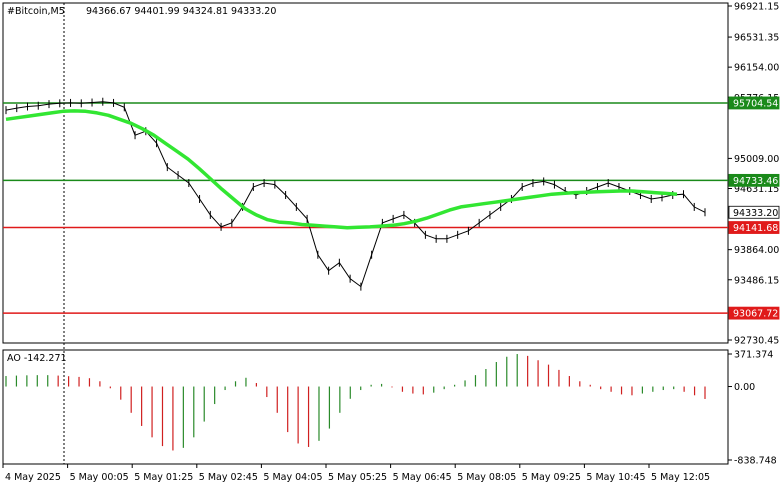 The height and width of the screenshot is (489, 781). What do you see at coordinates (551, 477) in the screenshot?
I see `time-tick-label: 5 May 09:25` at bounding box center [551, 477].